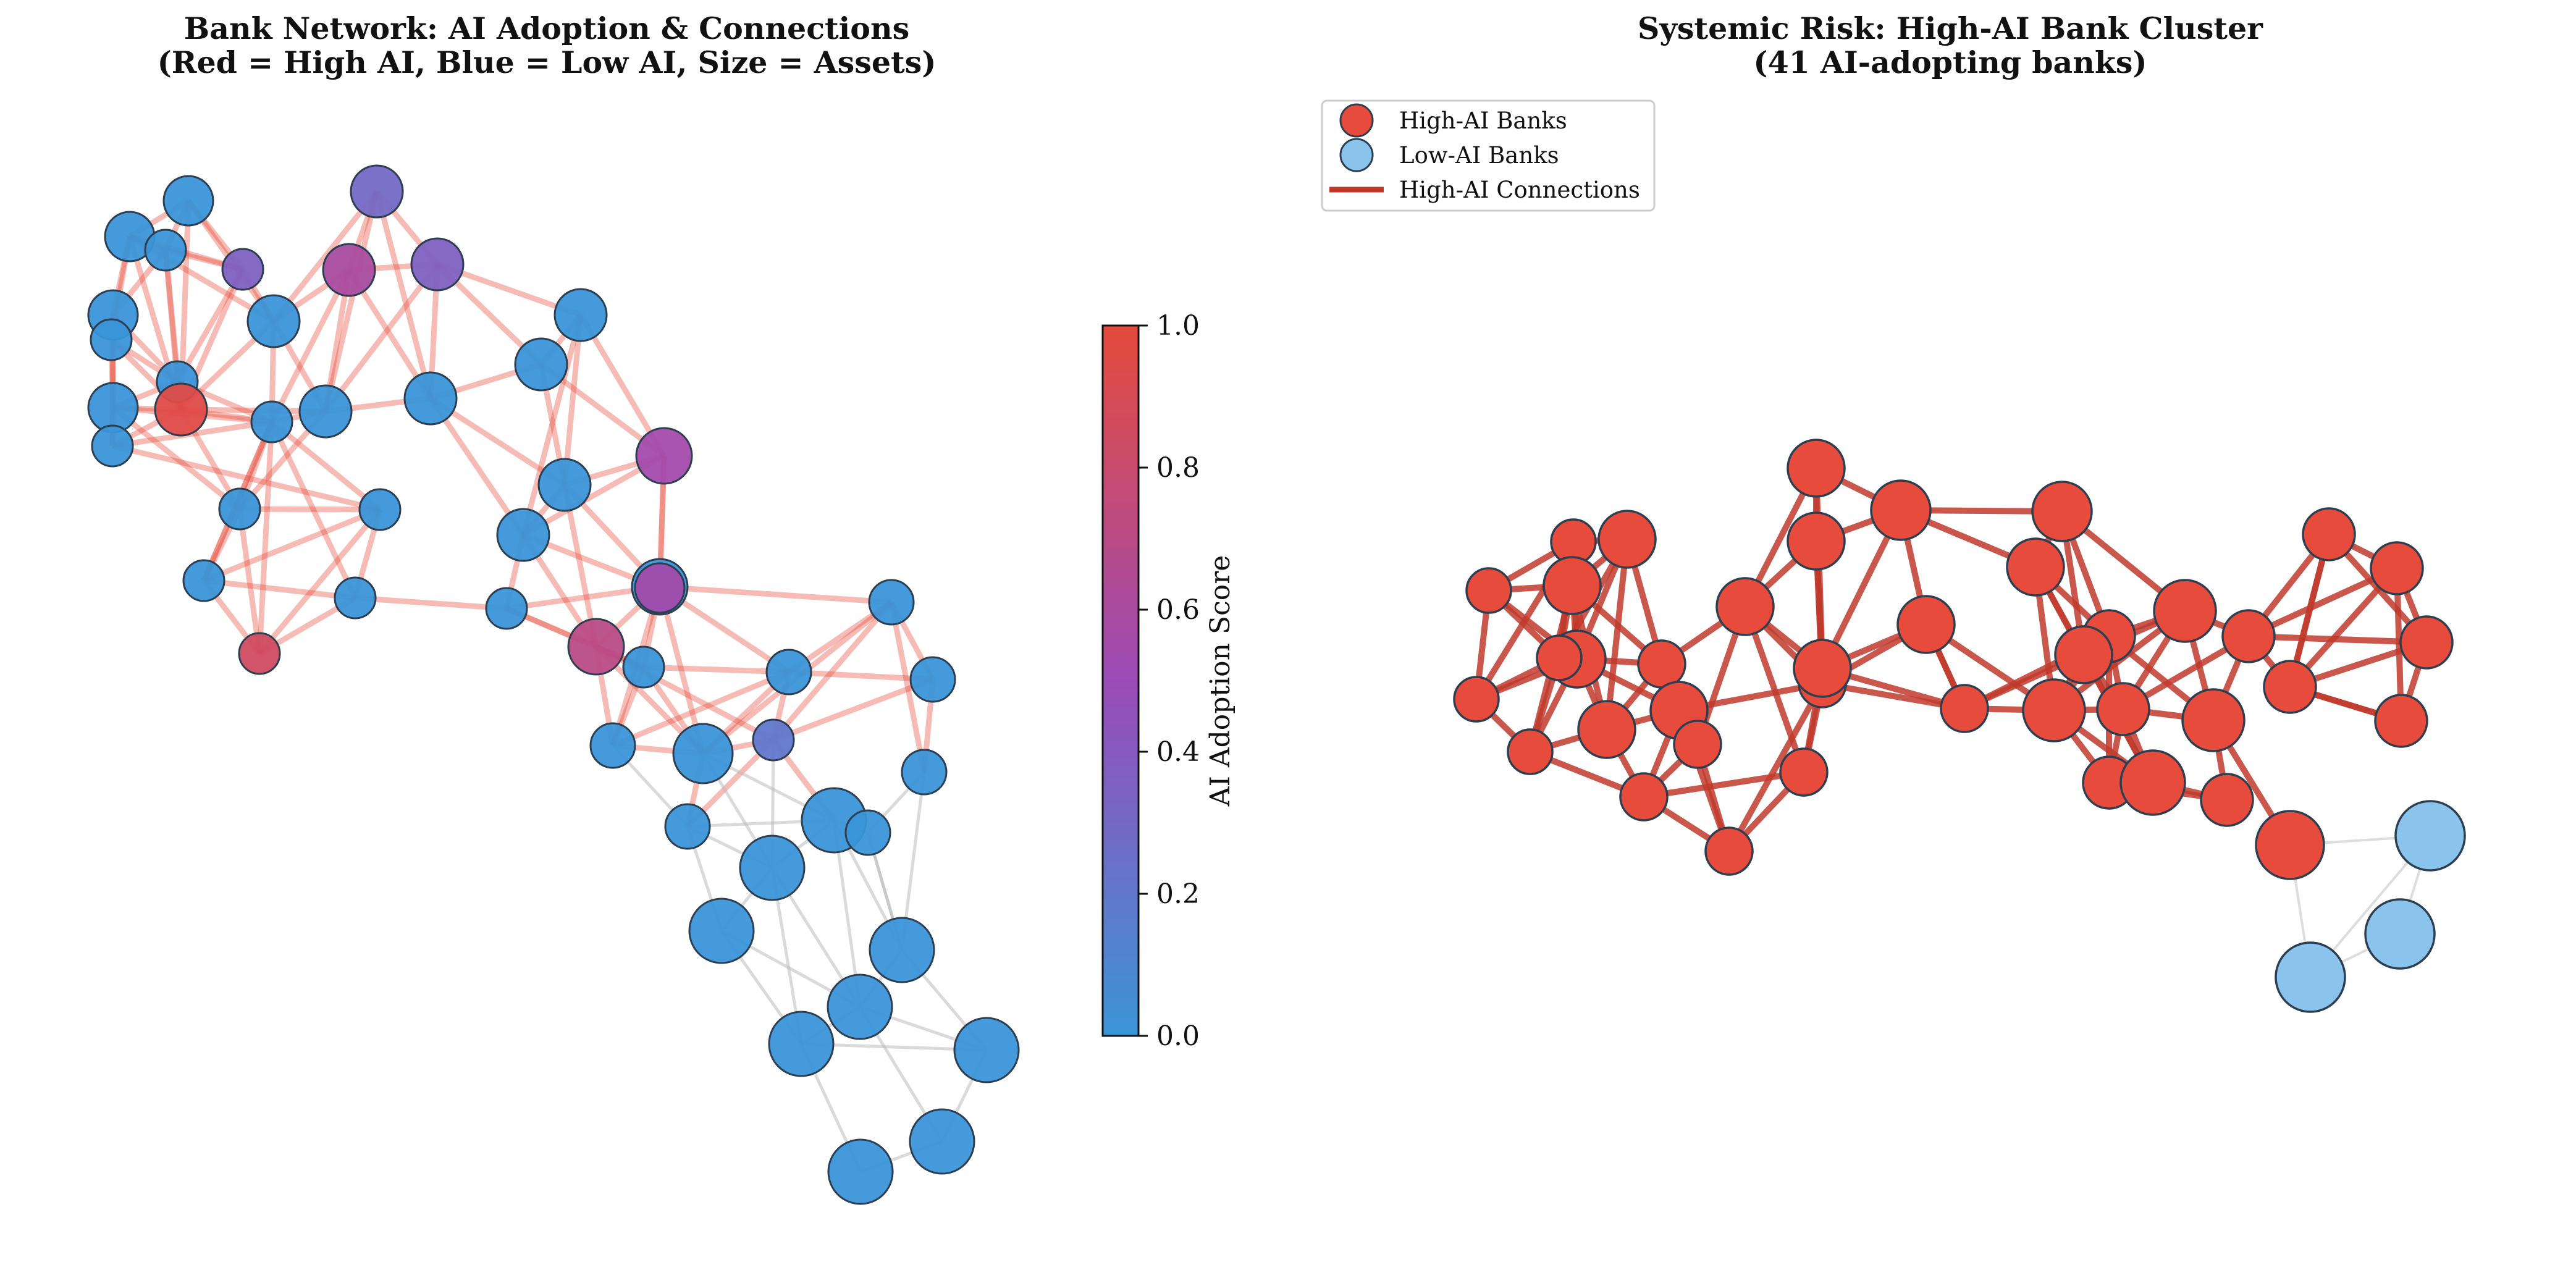  I want to click on colorbar: 0.0 0.2 0.4 0.6 0.8 1.0 AI Adoption Score, so click(1168, 681).